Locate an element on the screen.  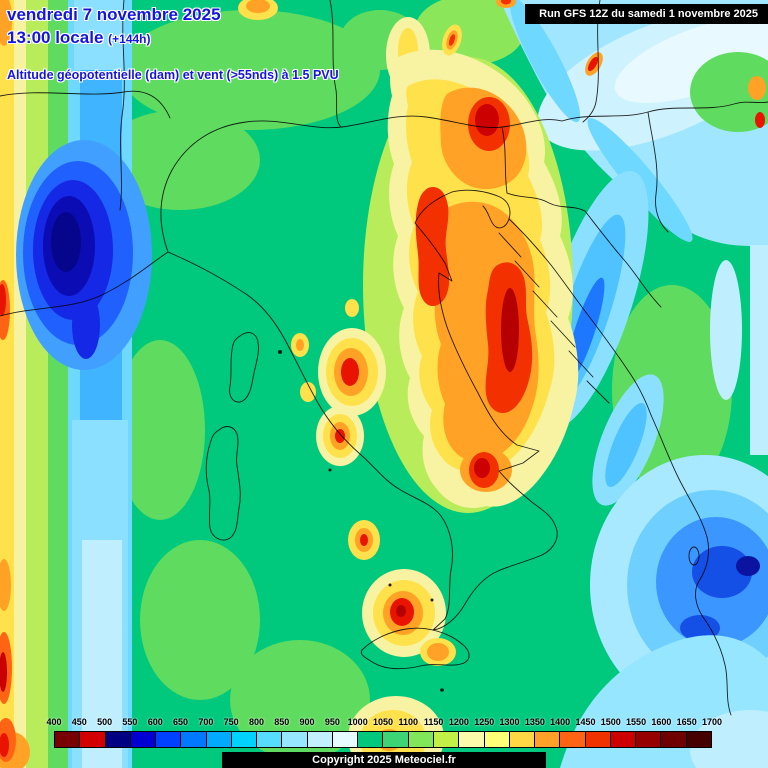
colorbar-label: 1300 is located at coordinates (509, 722).